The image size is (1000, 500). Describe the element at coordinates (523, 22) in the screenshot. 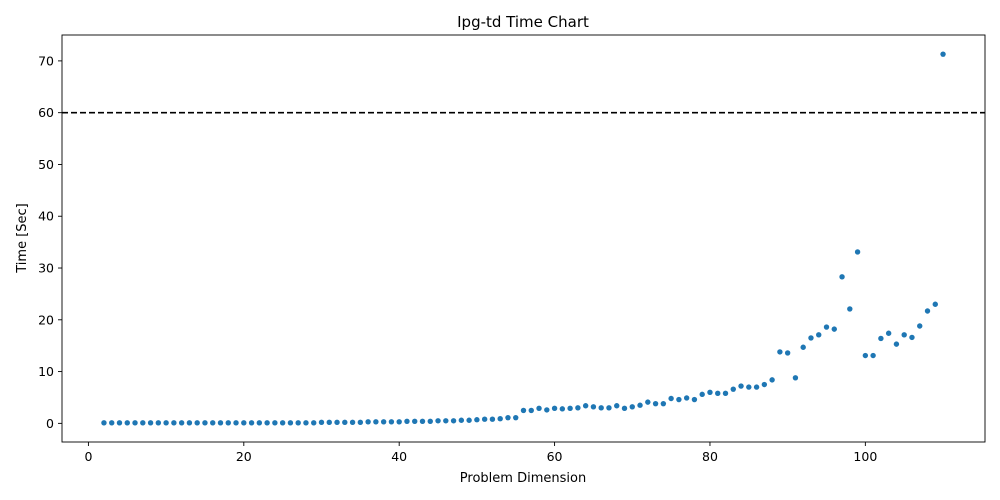

I see `chart-title: Ipg-td Time Chart` at that location.